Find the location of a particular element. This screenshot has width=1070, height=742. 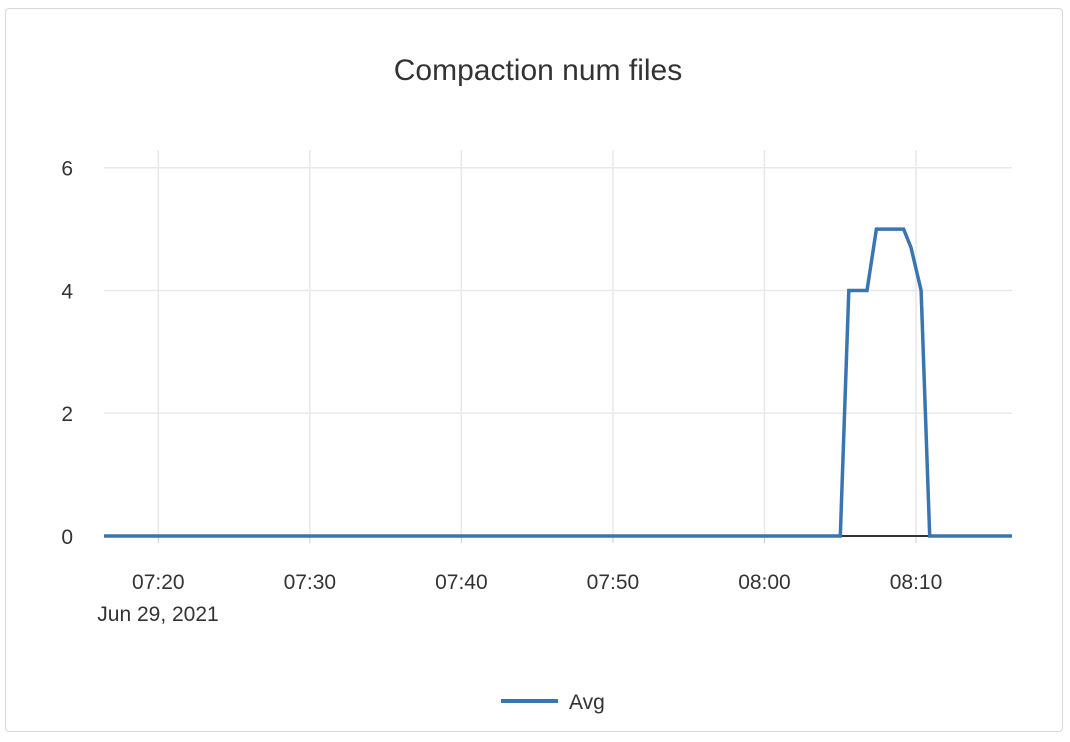

y-tick-label: 4 is located at coordinates (67, 291).